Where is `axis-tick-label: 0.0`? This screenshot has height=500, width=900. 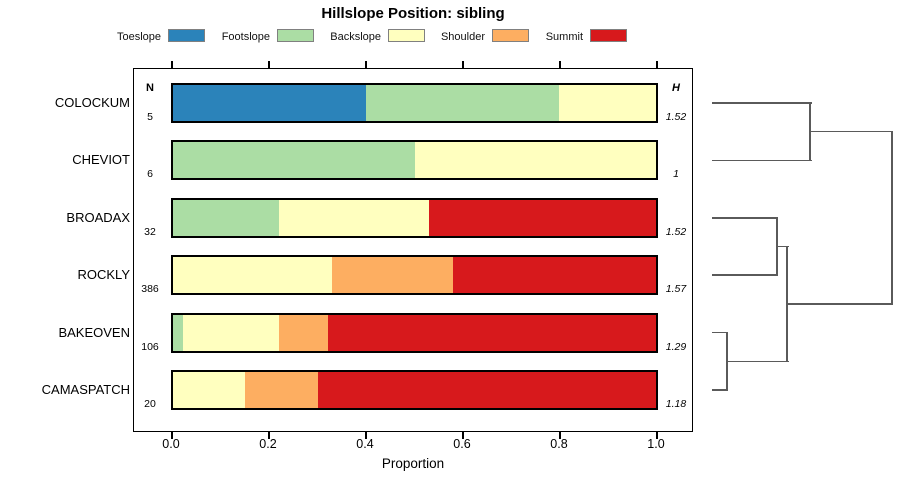
axis-tick-label: 0.0 is located at coordinates (171, 444).